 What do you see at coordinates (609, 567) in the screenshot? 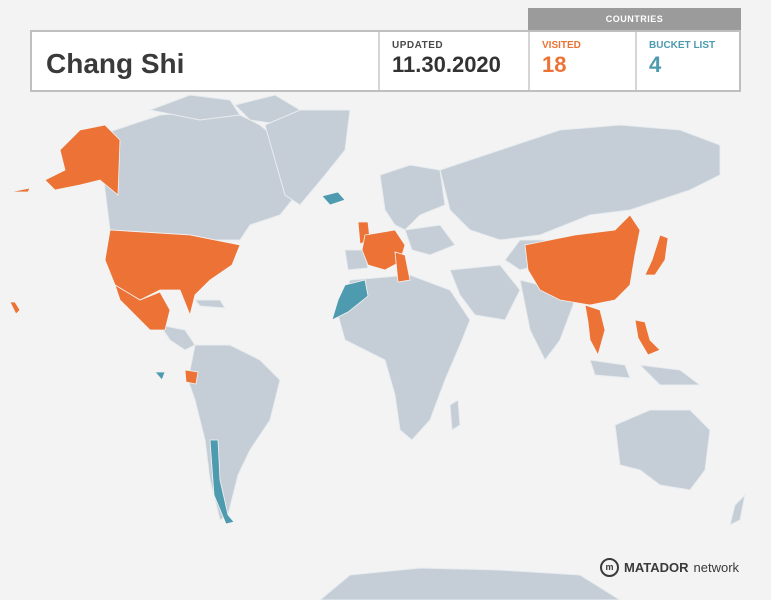
I see `matador-logo-icon: m` at bounding box center [609, 567].